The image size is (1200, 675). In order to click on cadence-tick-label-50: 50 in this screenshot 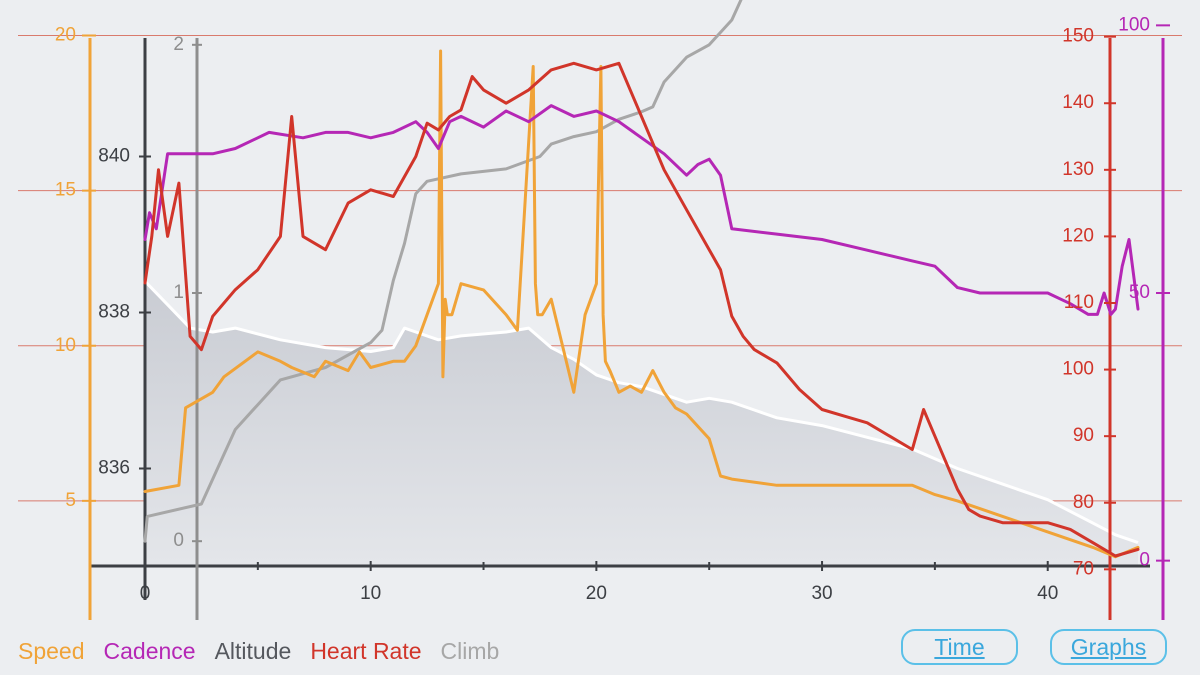, I will do `click(1139, 292)`.